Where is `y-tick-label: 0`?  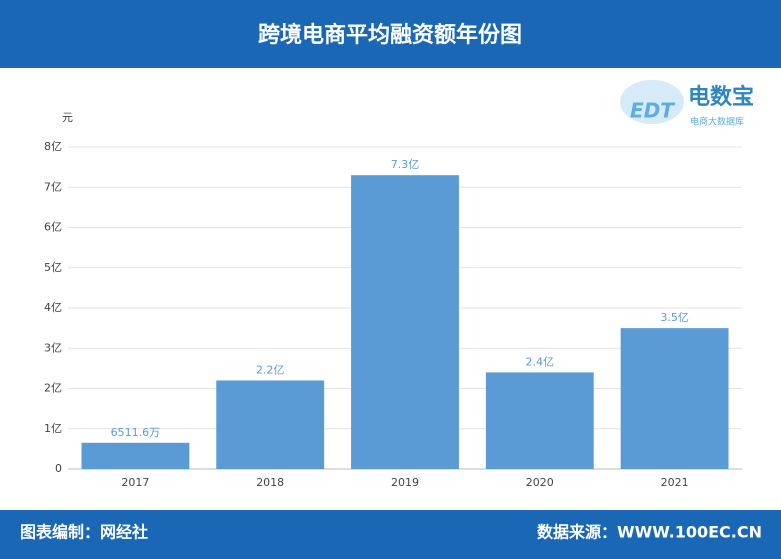 y-tick-label: 0 is located at coordinates (58, 468).